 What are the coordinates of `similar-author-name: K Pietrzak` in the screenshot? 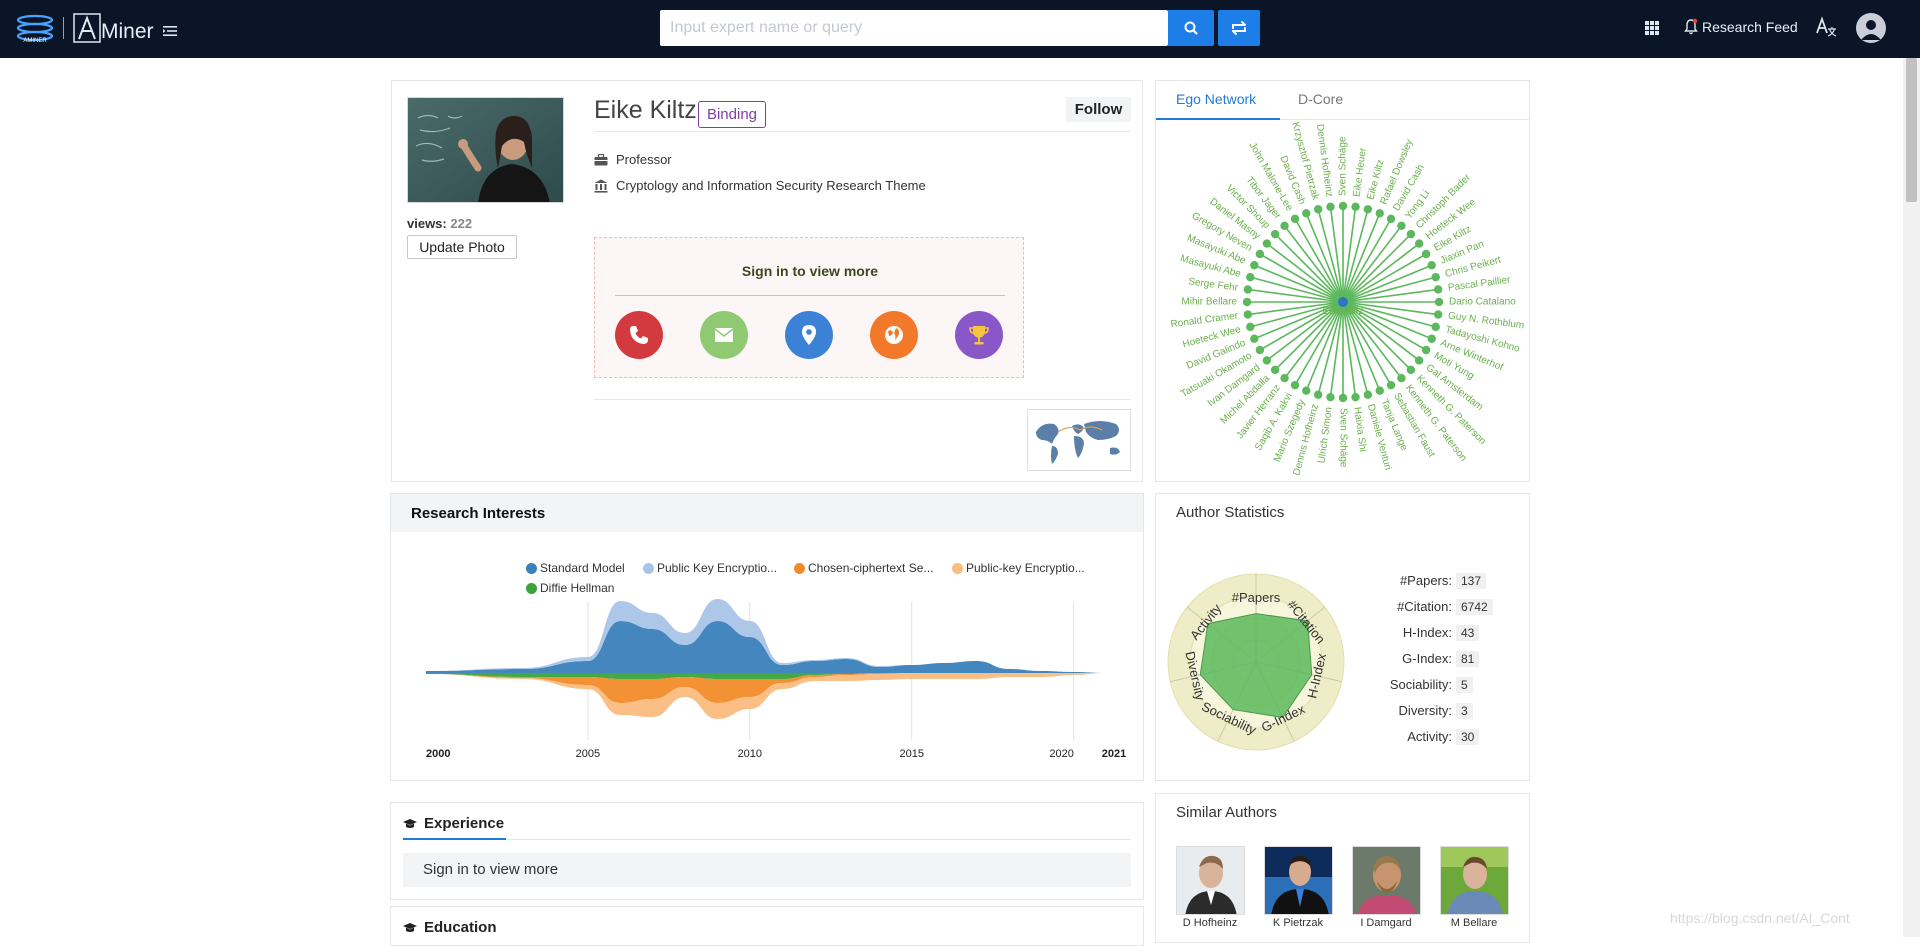 It's located at (1298, 923).